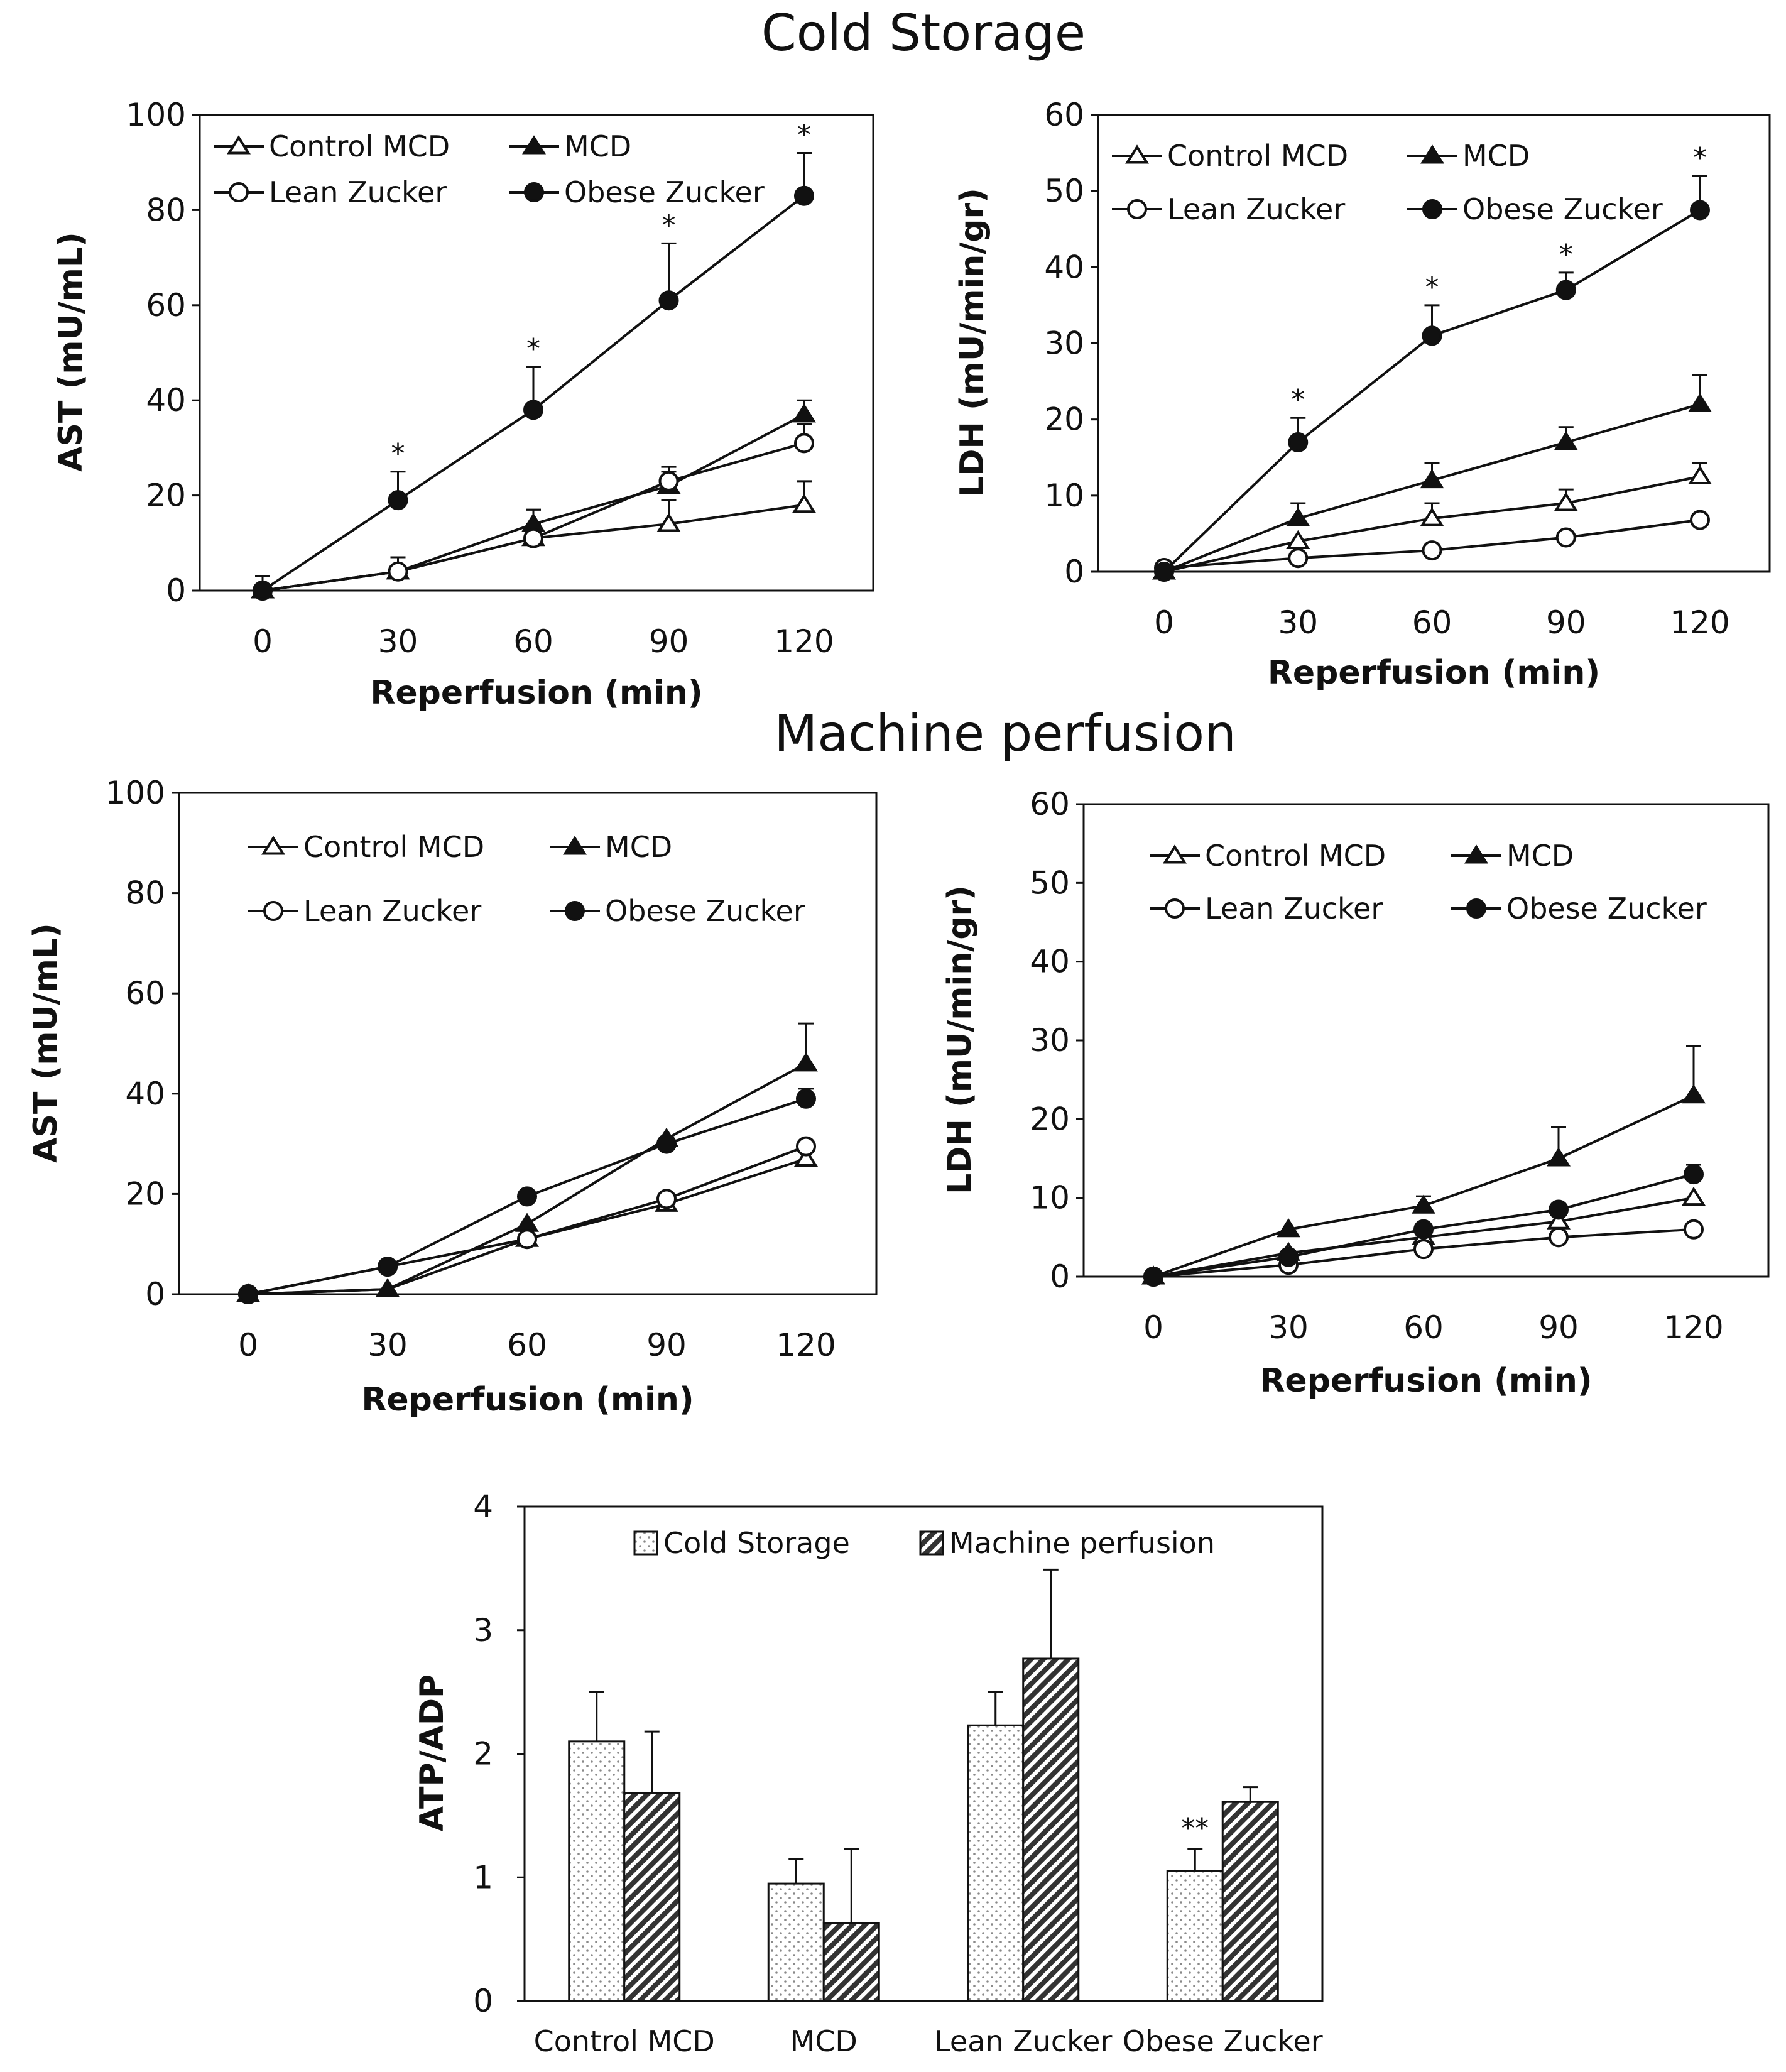  I want to click on legend-label: Cold Storage, so click(756, 1543).